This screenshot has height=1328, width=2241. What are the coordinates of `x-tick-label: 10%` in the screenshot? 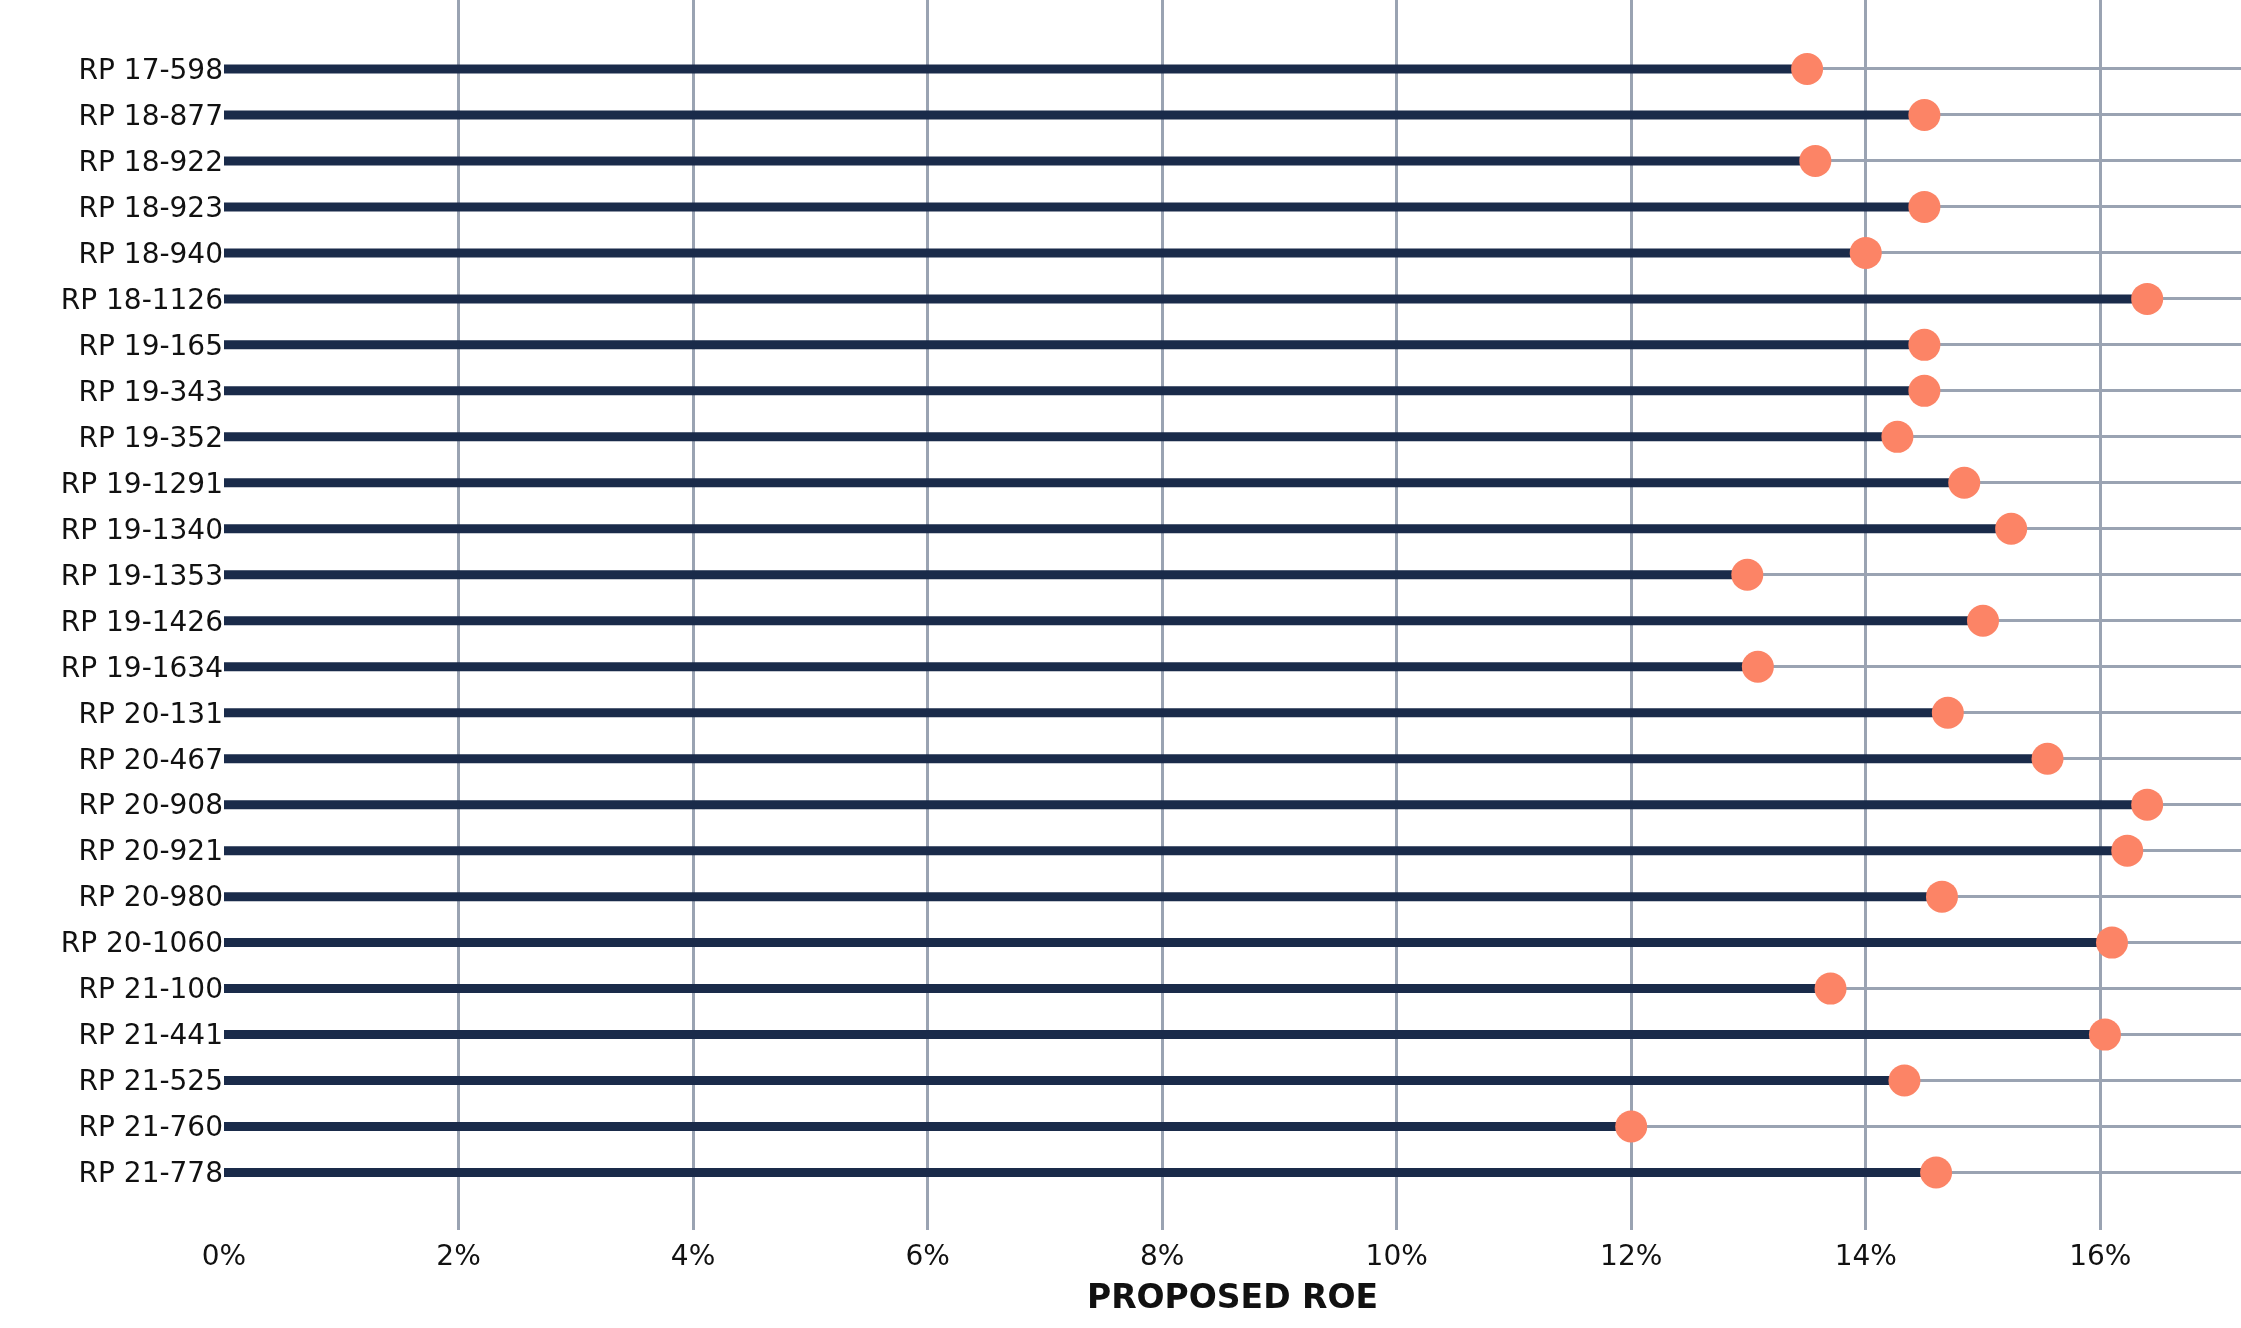 It's located at (1396, 1255).